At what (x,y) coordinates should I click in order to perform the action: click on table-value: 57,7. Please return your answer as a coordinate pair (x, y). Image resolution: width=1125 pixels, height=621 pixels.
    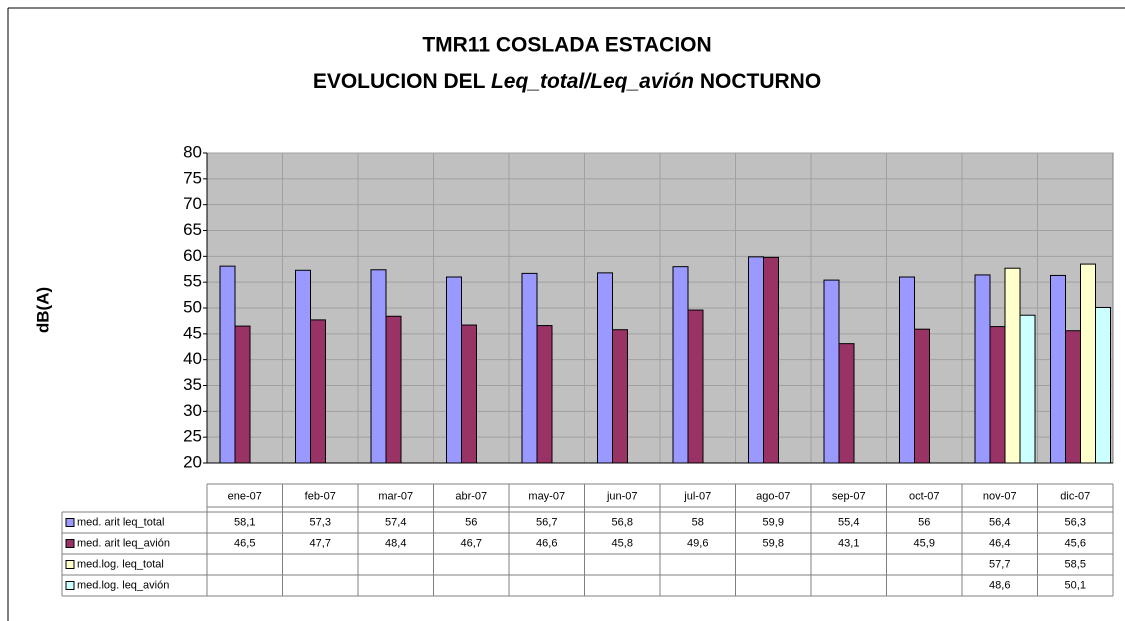
    Looking at the image, I should click on (999, 564).